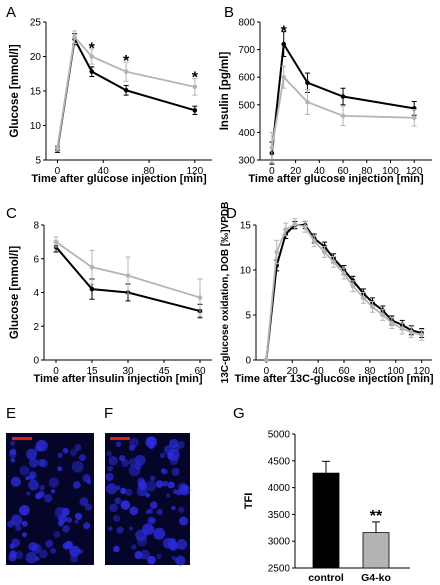 The width and height of the screenshot is (440, 585). What do you see at coordinates (284, 31) in the screenshot?
I see `significance-marker-b: *` at bounding box center [284, 31].